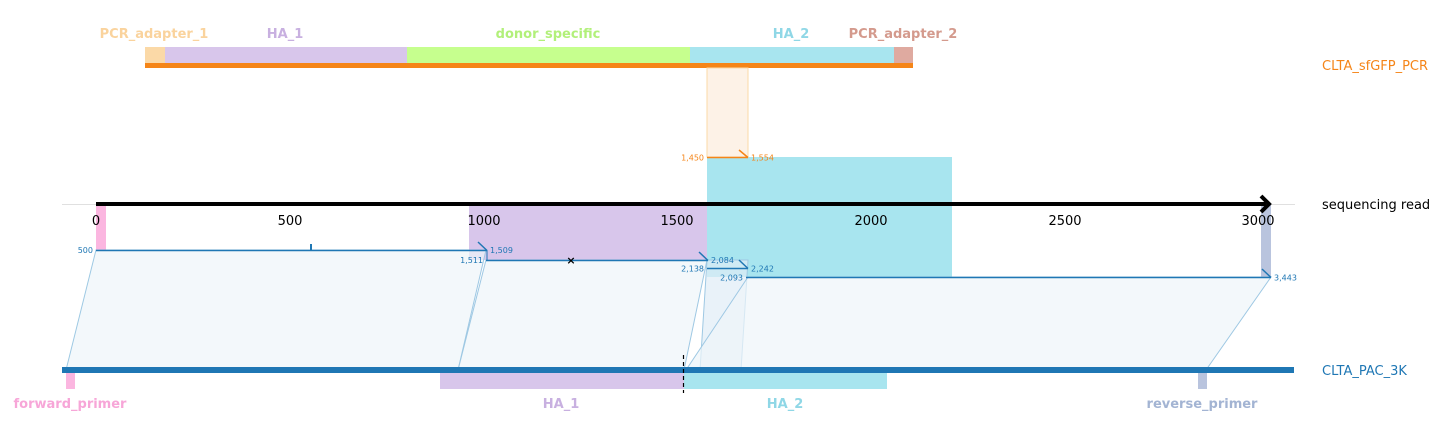 This screenshot has width=1448, height=437. I want to click on donor-alignment-start: 1,450, so click(692, 158).